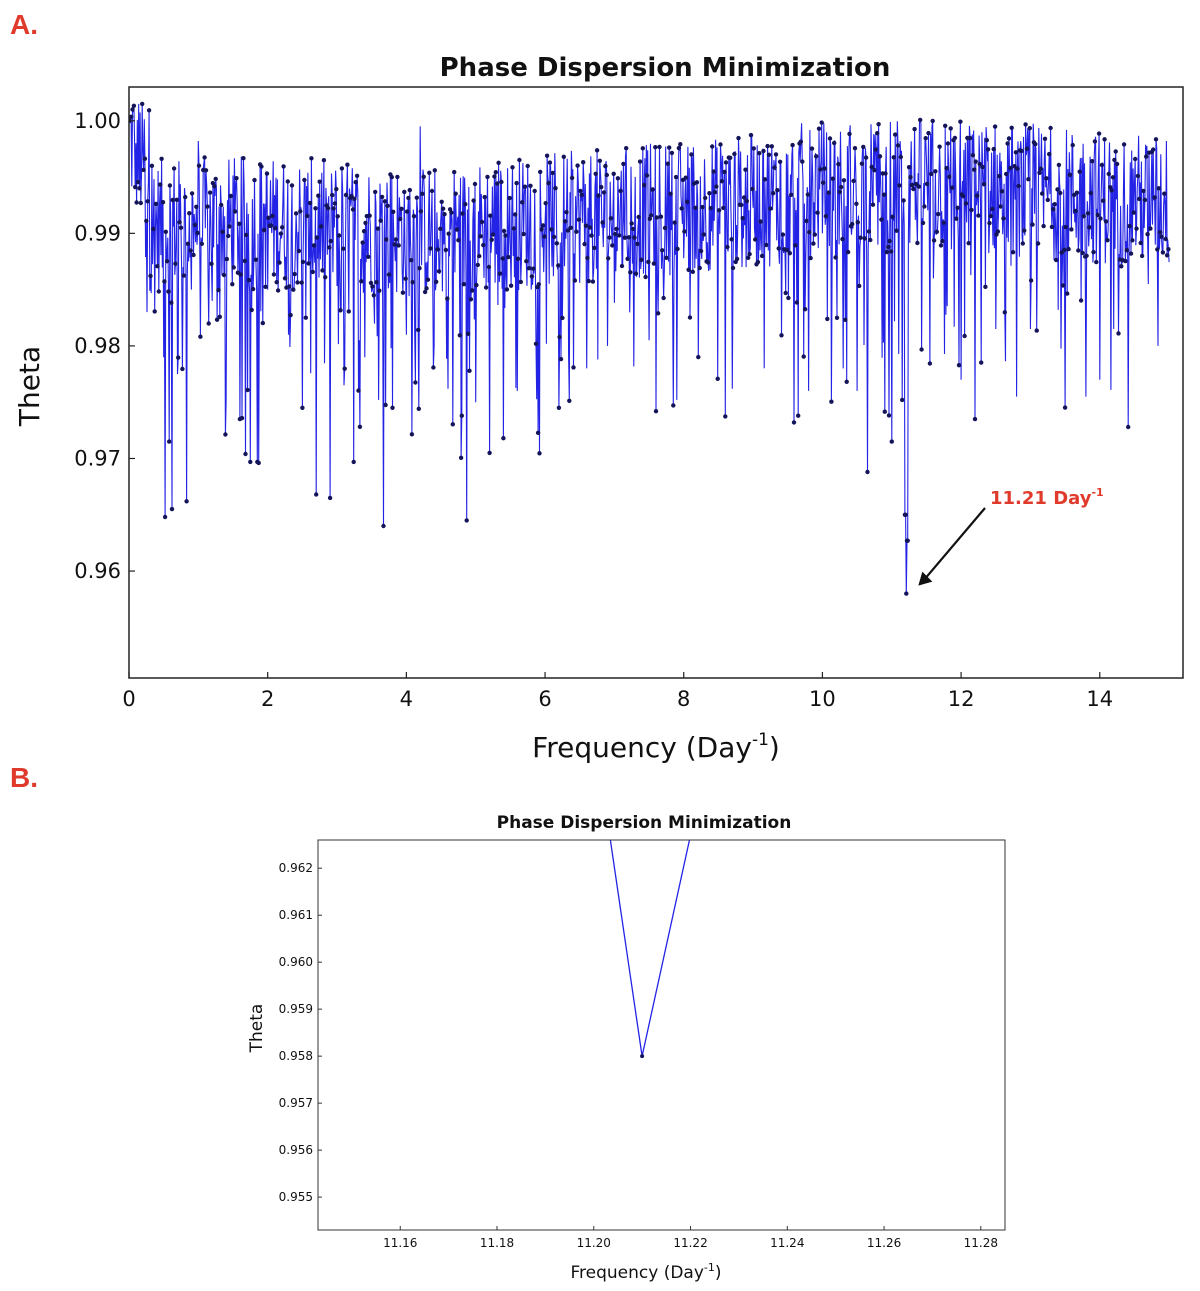 This screenshot has height=1291, width=1200. I want to click on x-tick-label: 11.16, so click(400, 1243).